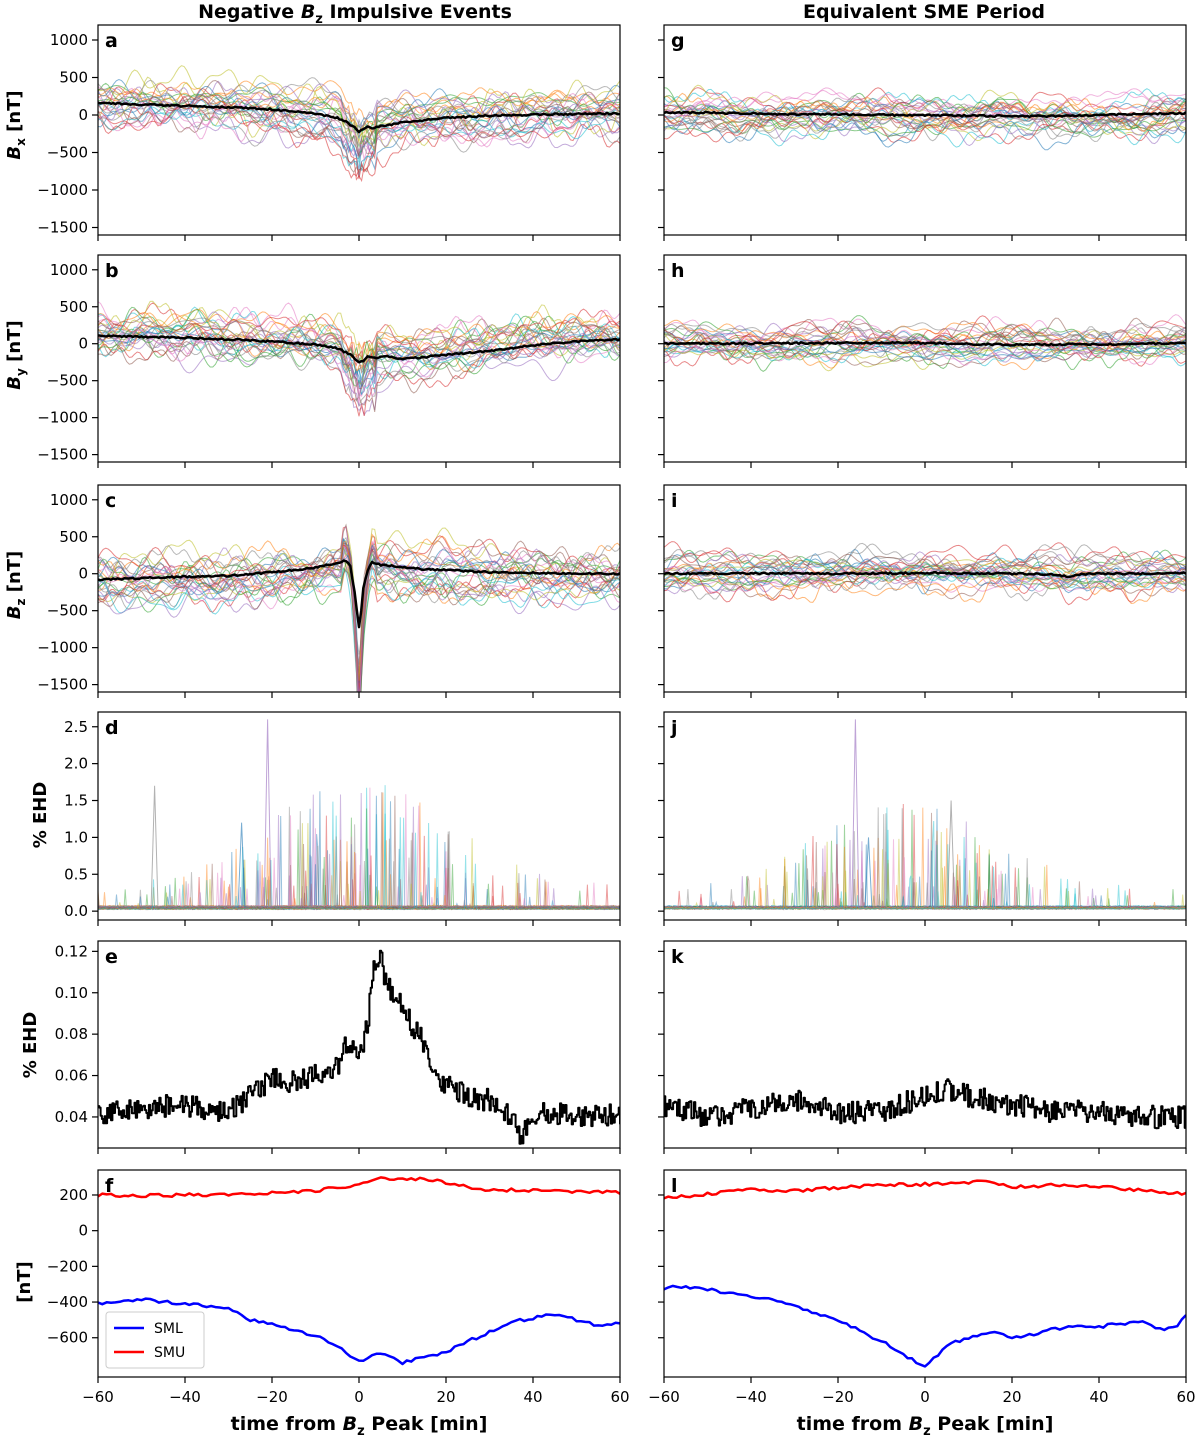 This screenshot has width=1200, height=1435. Describe the element at coordinates (16, 585) in the screenshot. I see `svg-text: Bz [nT]` at that location.